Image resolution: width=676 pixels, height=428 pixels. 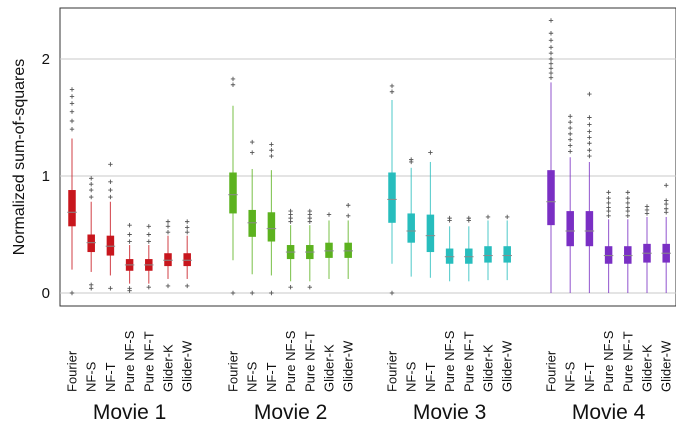 What do you see at coordinates (450, 412) in the screenshot?
I see `group-label: Movie 3` at bounding box center [450, 412].